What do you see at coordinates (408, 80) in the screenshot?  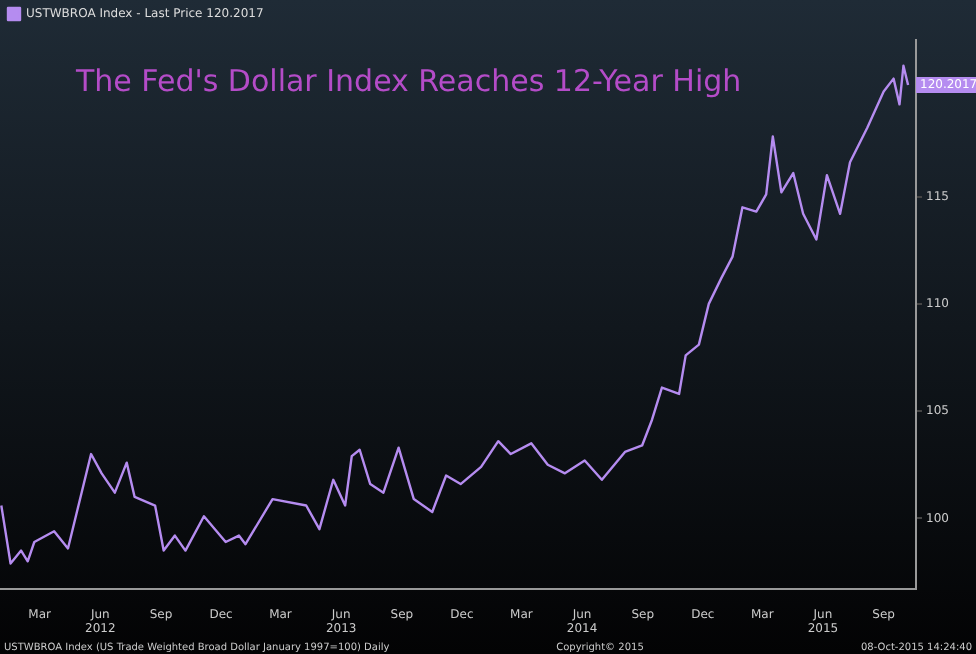 I see `text: The Fed's Dollar Index Reaches 12-Year High` at bounding box center [408, 80].